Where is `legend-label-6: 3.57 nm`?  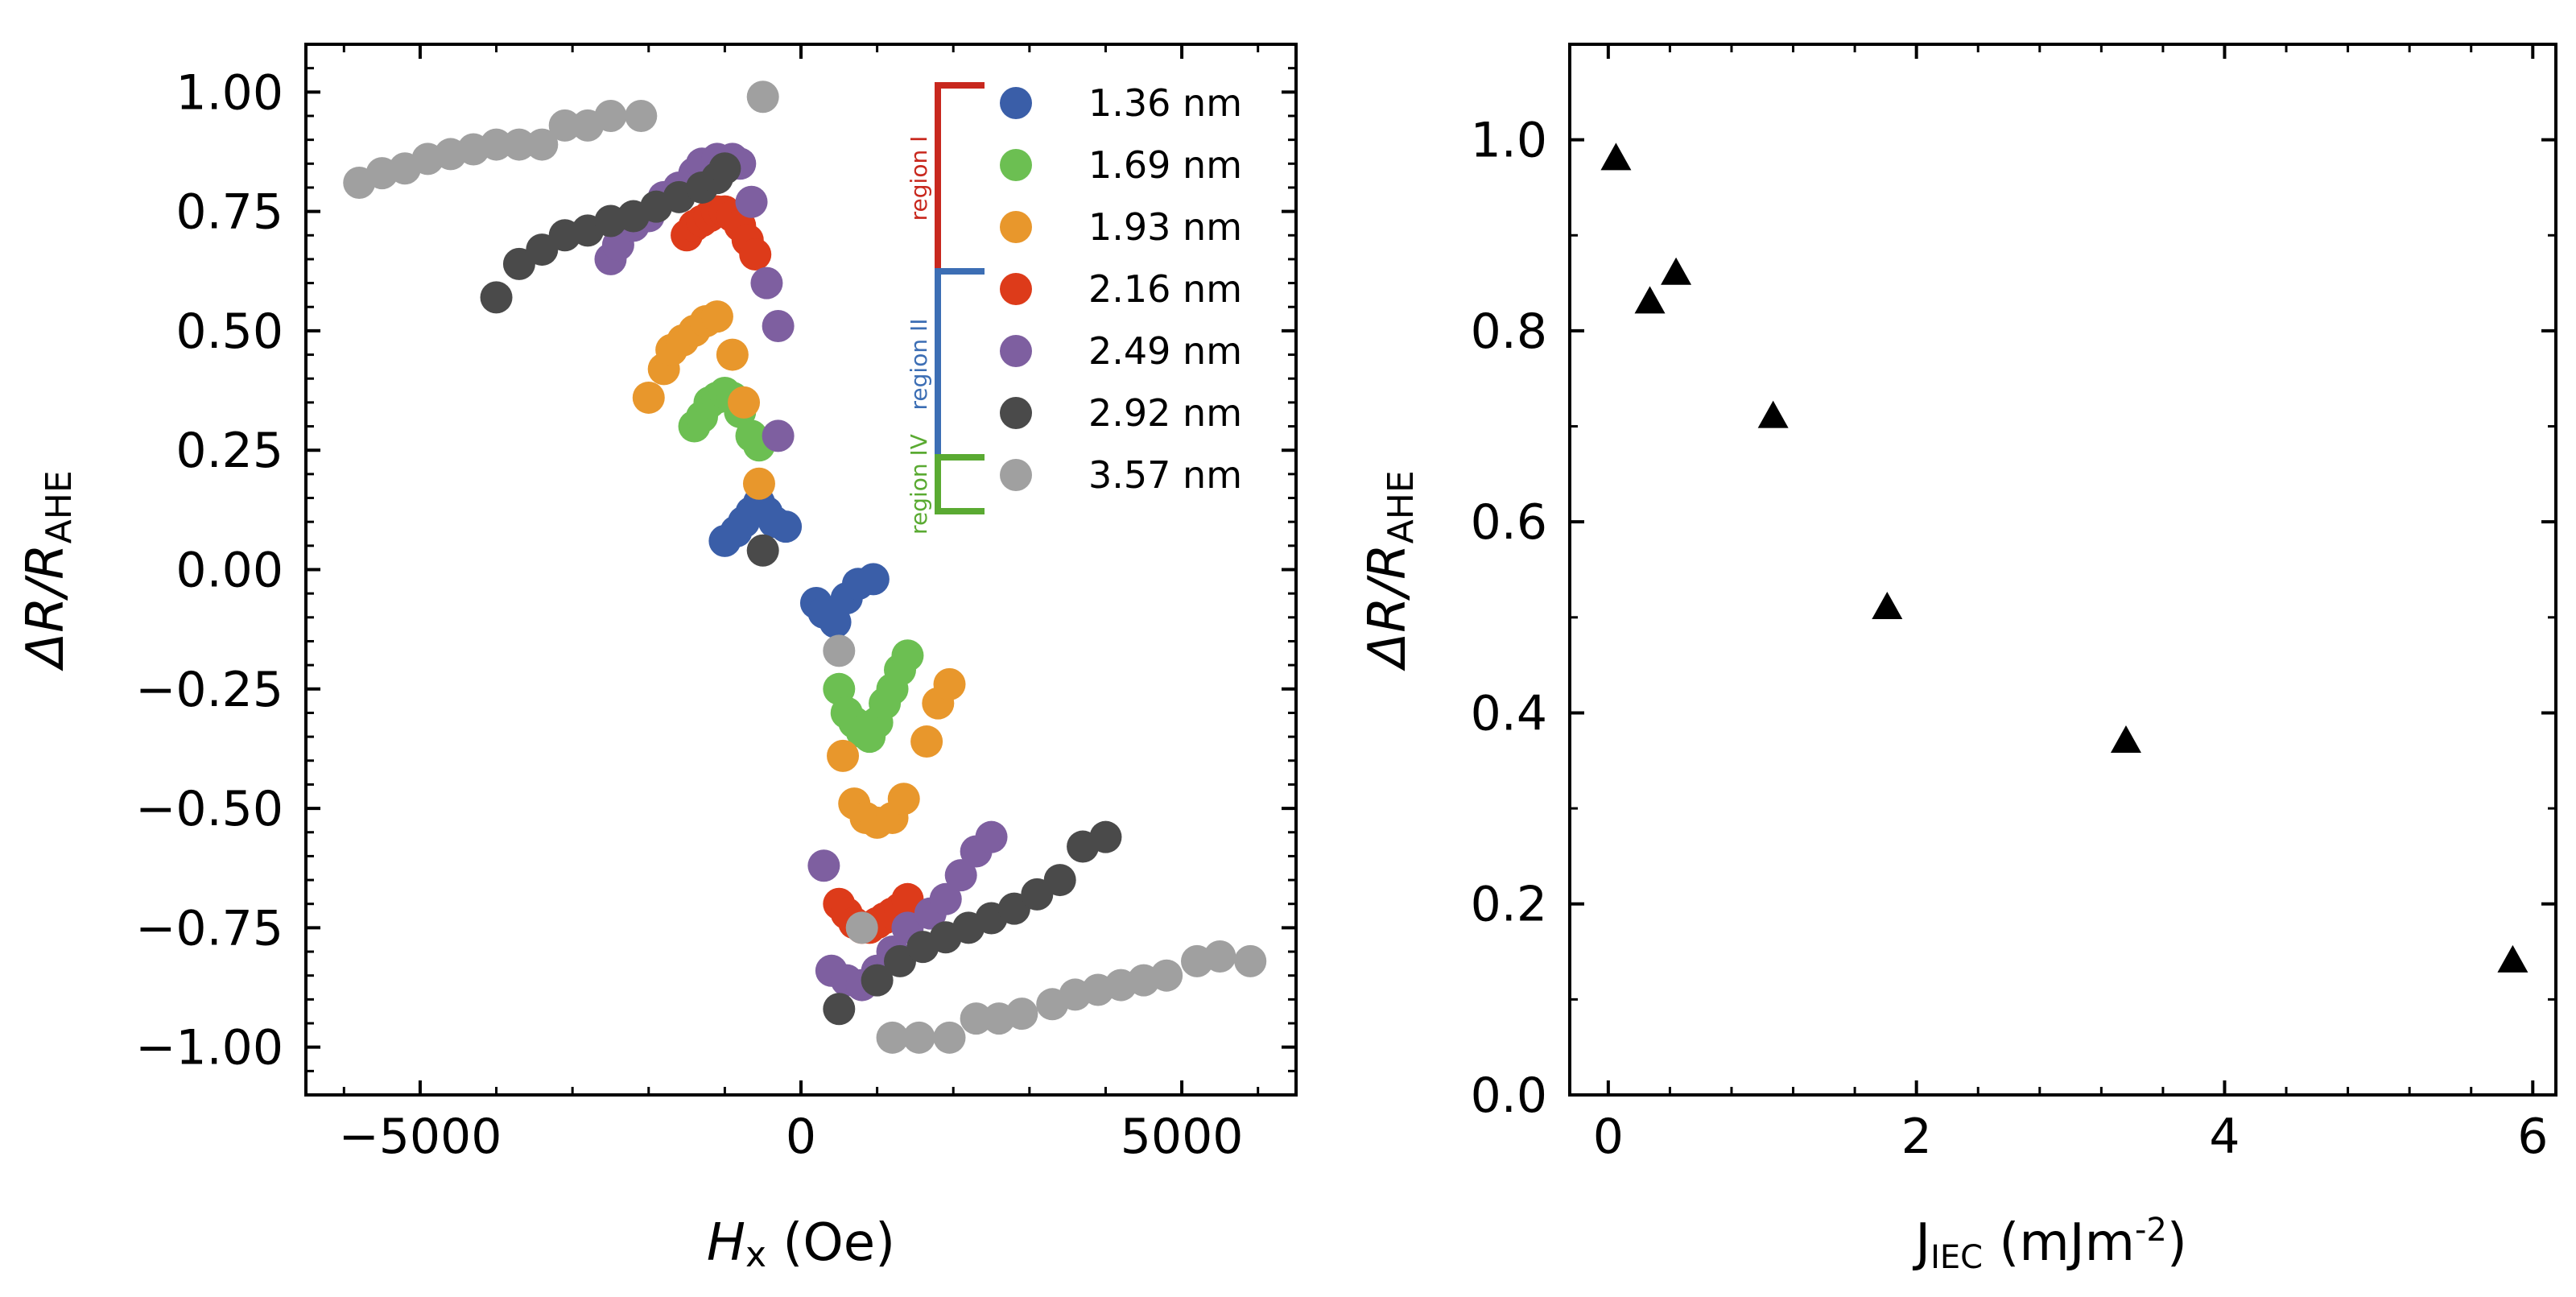
legend-label-6: 3.57 nm is located at coordinates (1165, 475).